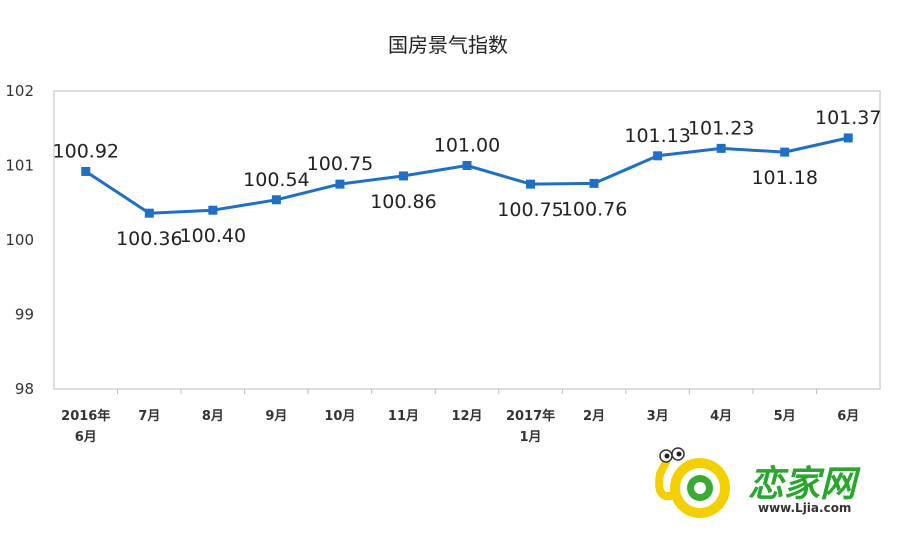  Describe the element at coordinates (276, 416) in the screenshot. I see `x-tick-label: 9月` at that location.